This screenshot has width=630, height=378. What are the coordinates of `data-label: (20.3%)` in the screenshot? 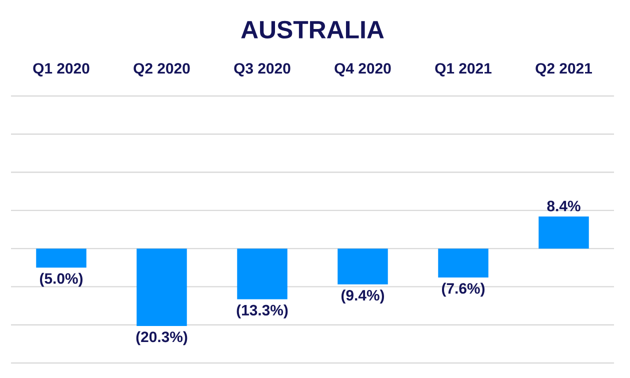 It's located at (162, 338).